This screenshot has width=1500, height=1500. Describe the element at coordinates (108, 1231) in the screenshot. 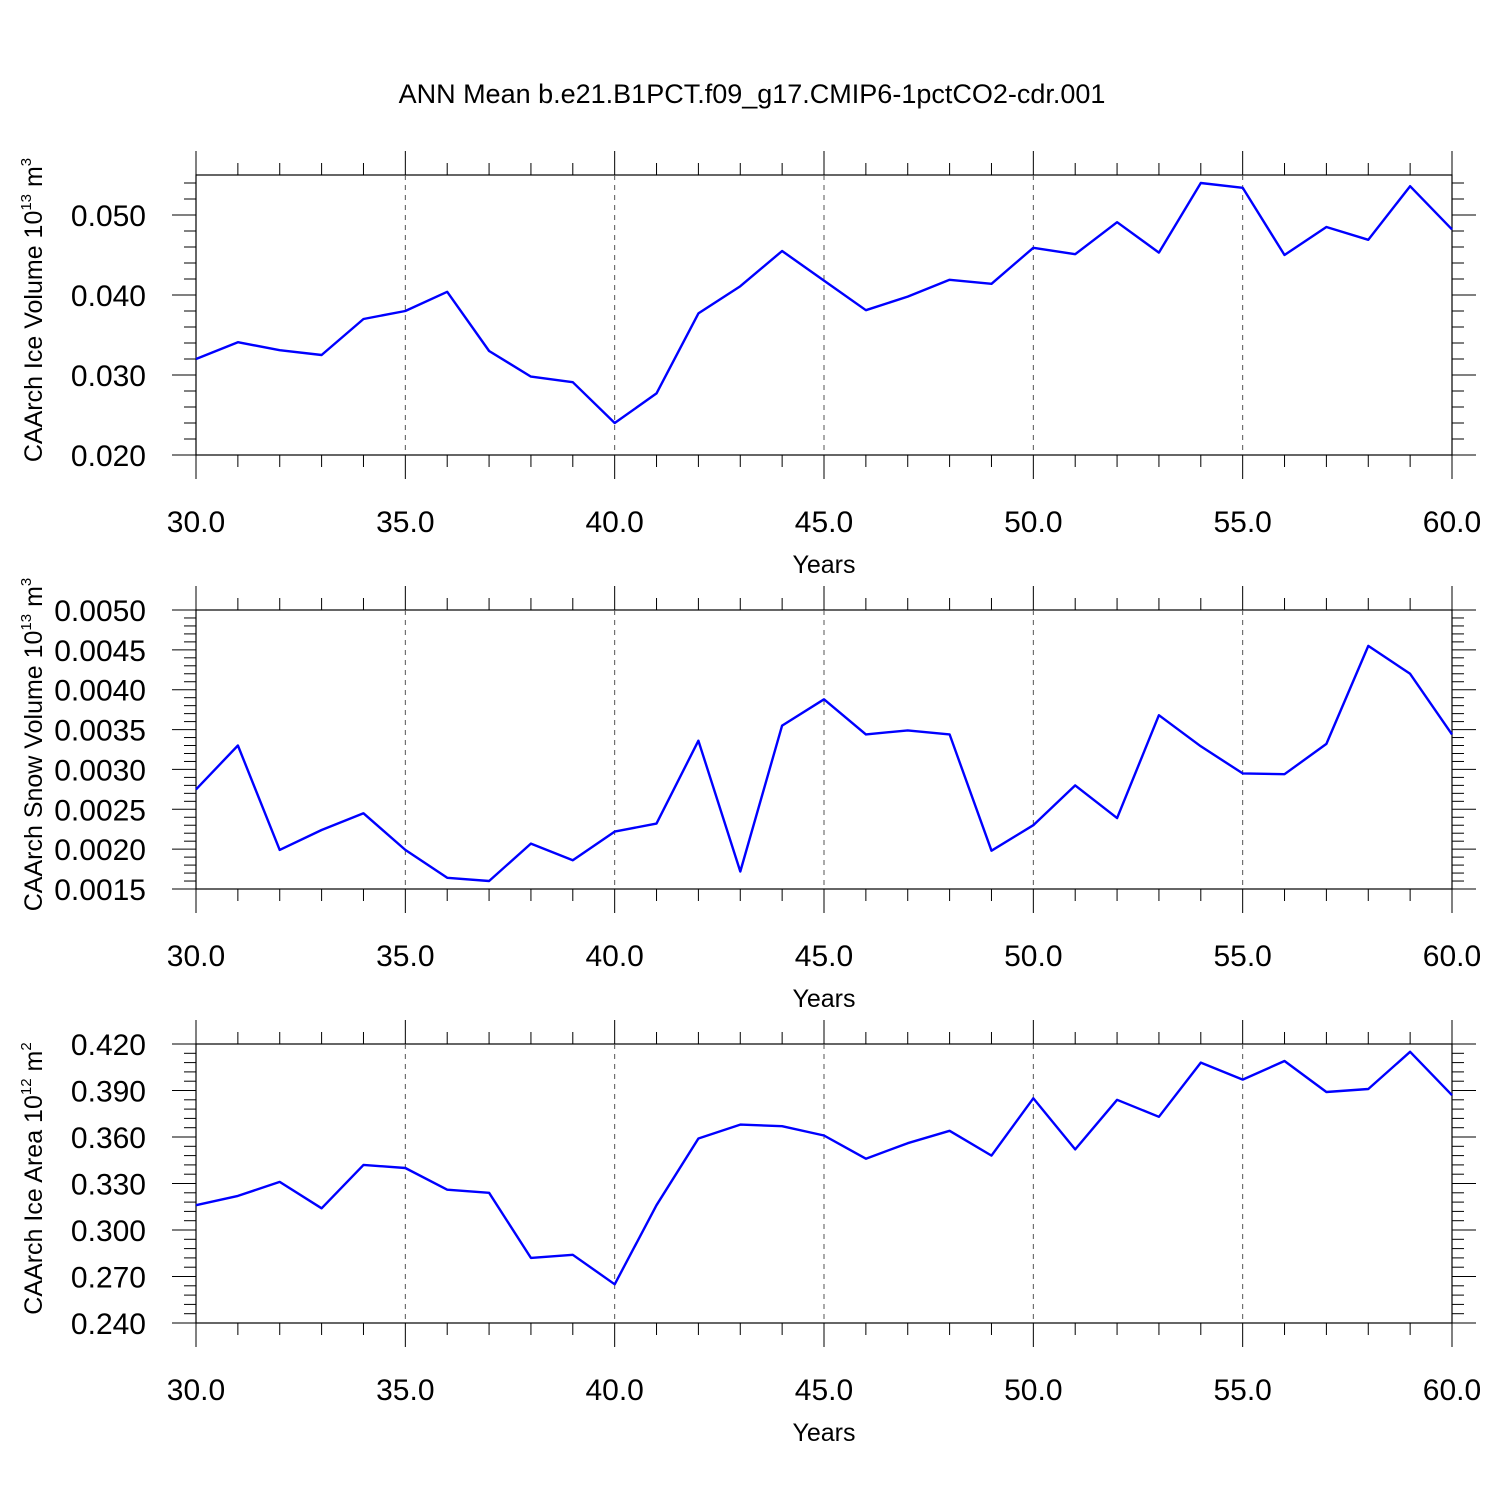

I see `y-tick-label: 0.300` at that location.